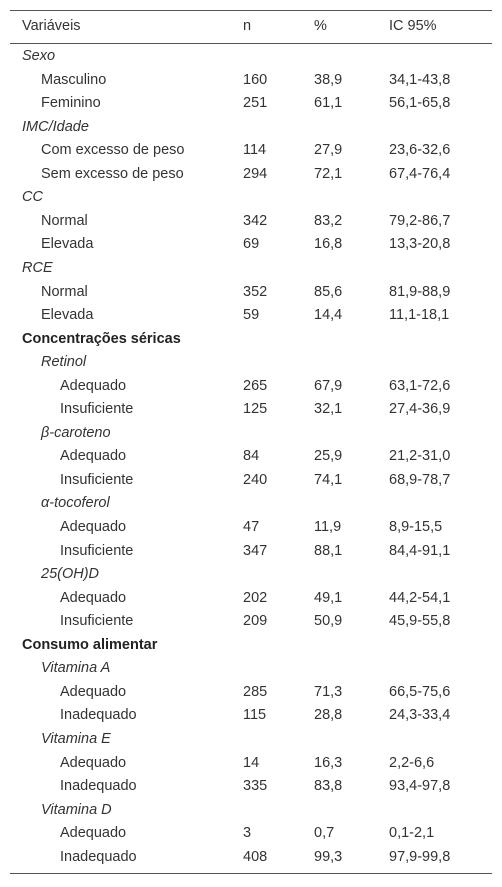 Image resolution: width=502 pixels, height=887 pixels. I want to click on group-label: β-caroteno, so click(76, 432).